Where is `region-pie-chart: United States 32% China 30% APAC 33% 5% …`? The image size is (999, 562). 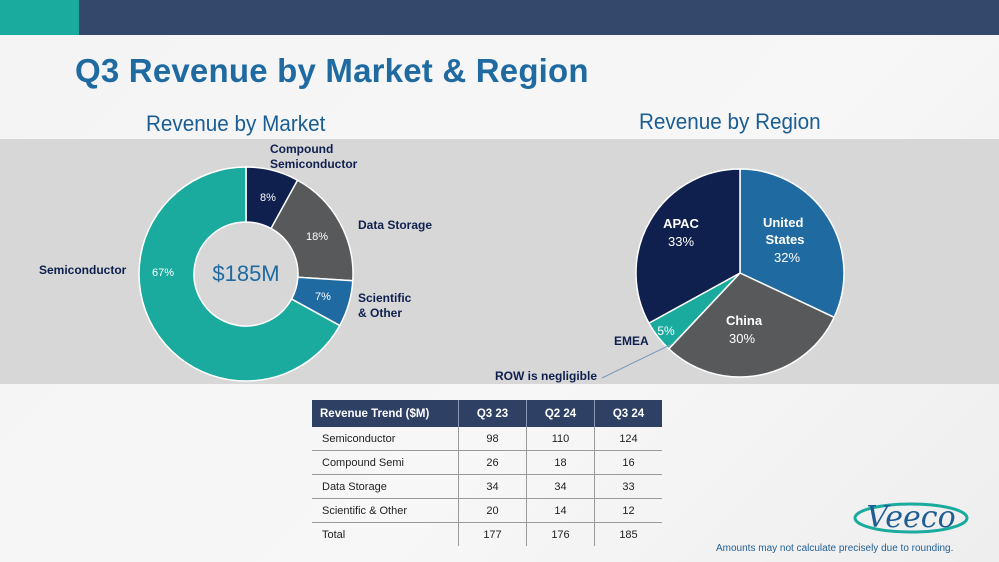 region-pie-chart: United States 32% China 30% APAC 33% 5% … is located at coordinates (670, 275).